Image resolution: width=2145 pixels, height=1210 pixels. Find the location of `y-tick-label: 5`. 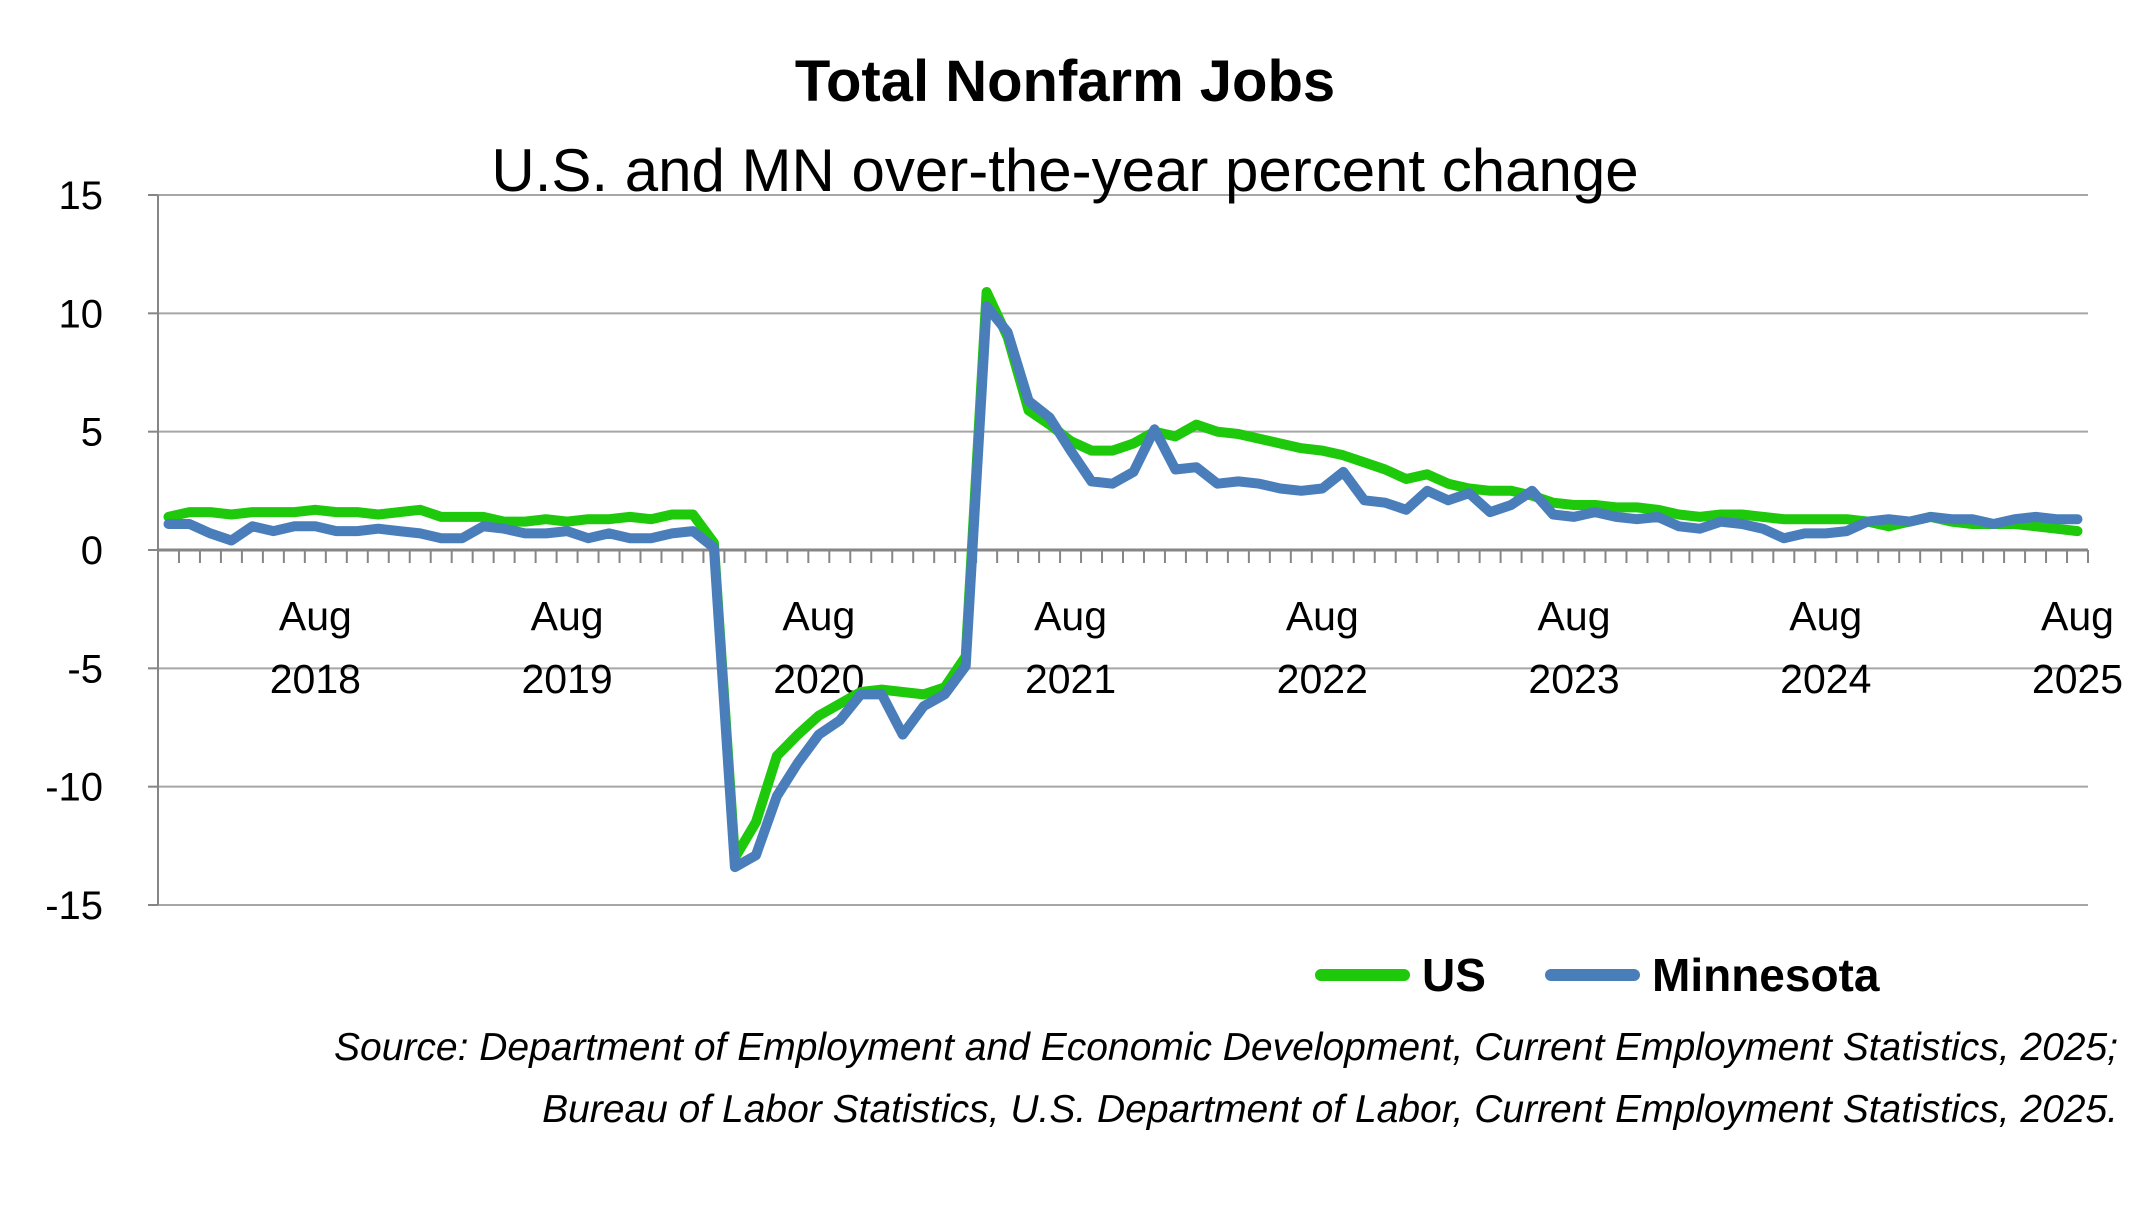

y-tick-label: 5 is located at coordinates (92, 433).